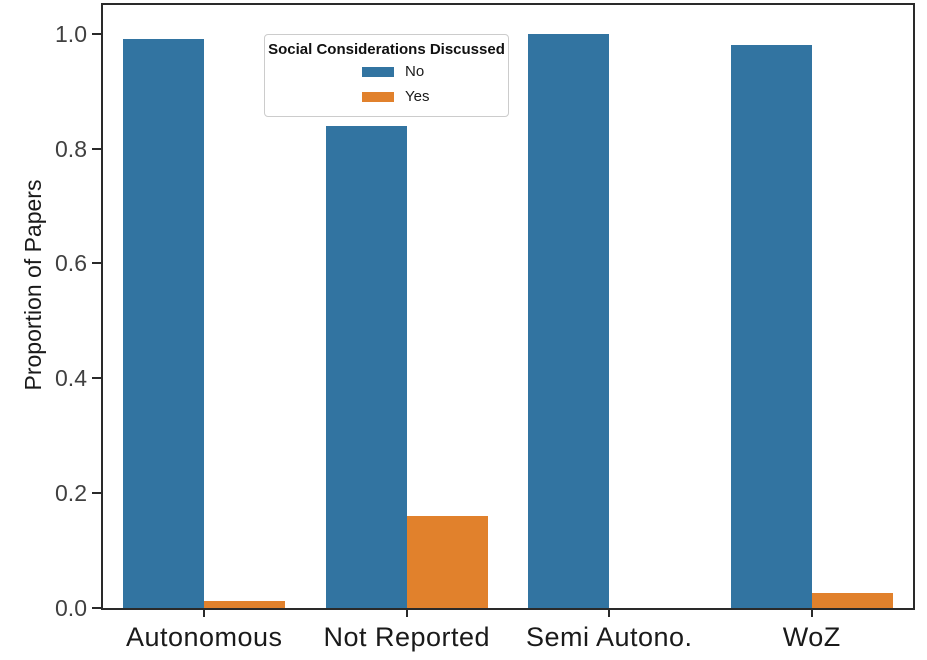  Describe the element at coordinates (71, 378) in the screenshot. I see `y-tick-label-0.4: 0.4` at that location.